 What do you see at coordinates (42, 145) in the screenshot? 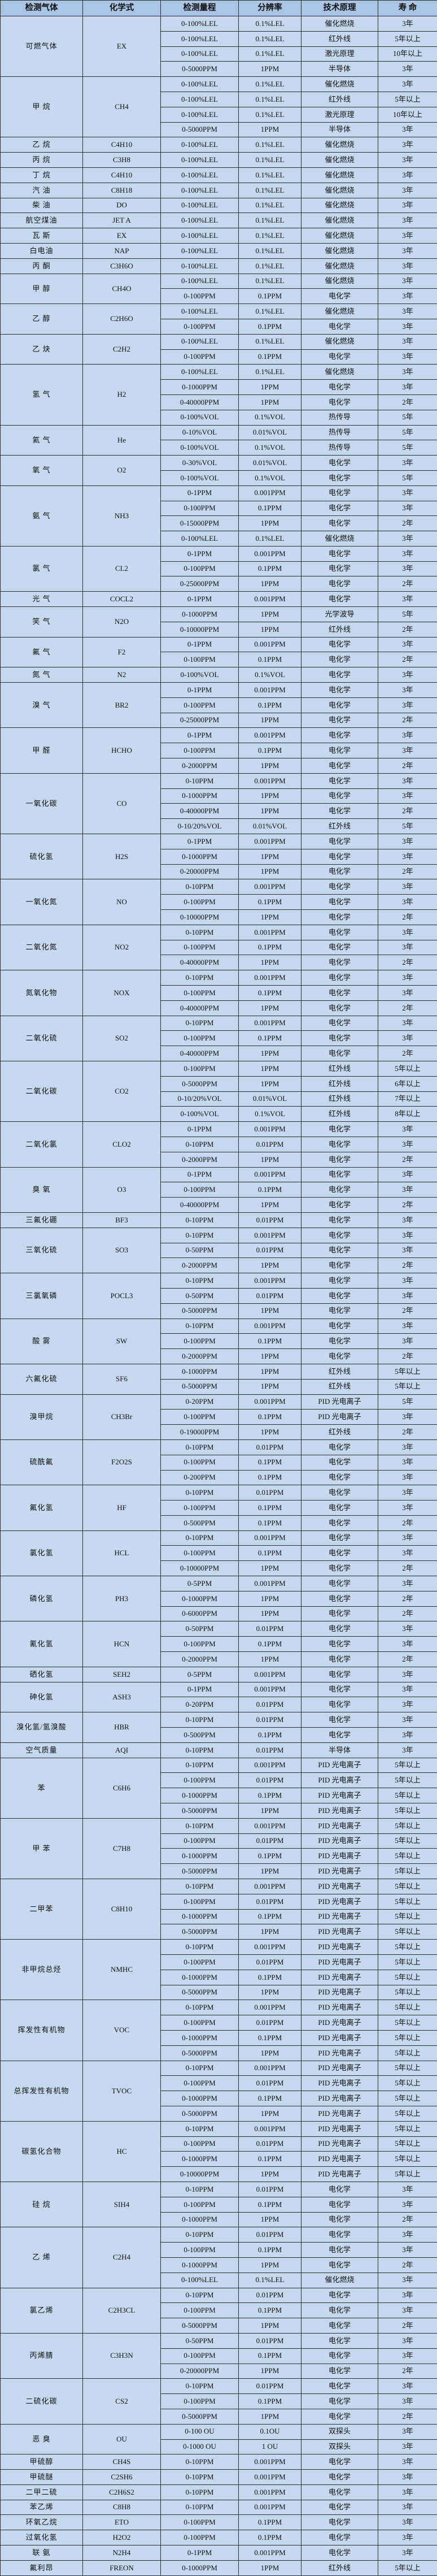
I see `gas-name-cell: 乙 烷` at bounding box center [42, 145].